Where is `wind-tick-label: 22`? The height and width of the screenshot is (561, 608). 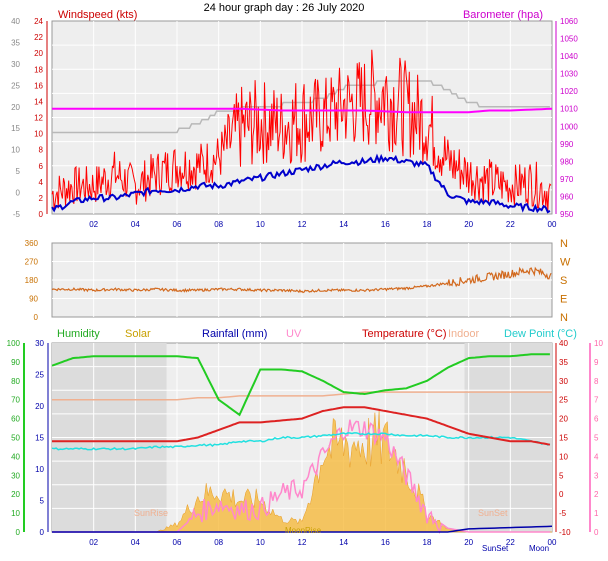 wind-tick-label: 22 is located at coordinates (38, 37).